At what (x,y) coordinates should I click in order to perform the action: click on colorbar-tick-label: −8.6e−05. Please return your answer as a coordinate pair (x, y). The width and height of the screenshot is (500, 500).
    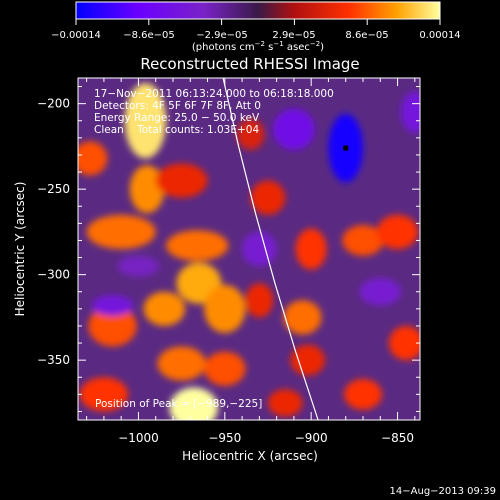
    Looking at the image, I should click on (149, 35).